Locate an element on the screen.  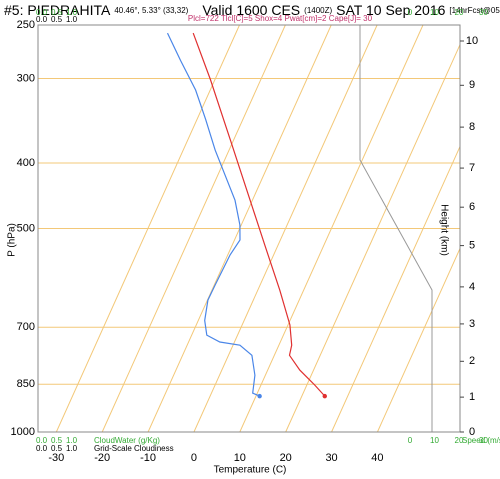
x-tick-label: 30 is located at coordinates (331, 458).